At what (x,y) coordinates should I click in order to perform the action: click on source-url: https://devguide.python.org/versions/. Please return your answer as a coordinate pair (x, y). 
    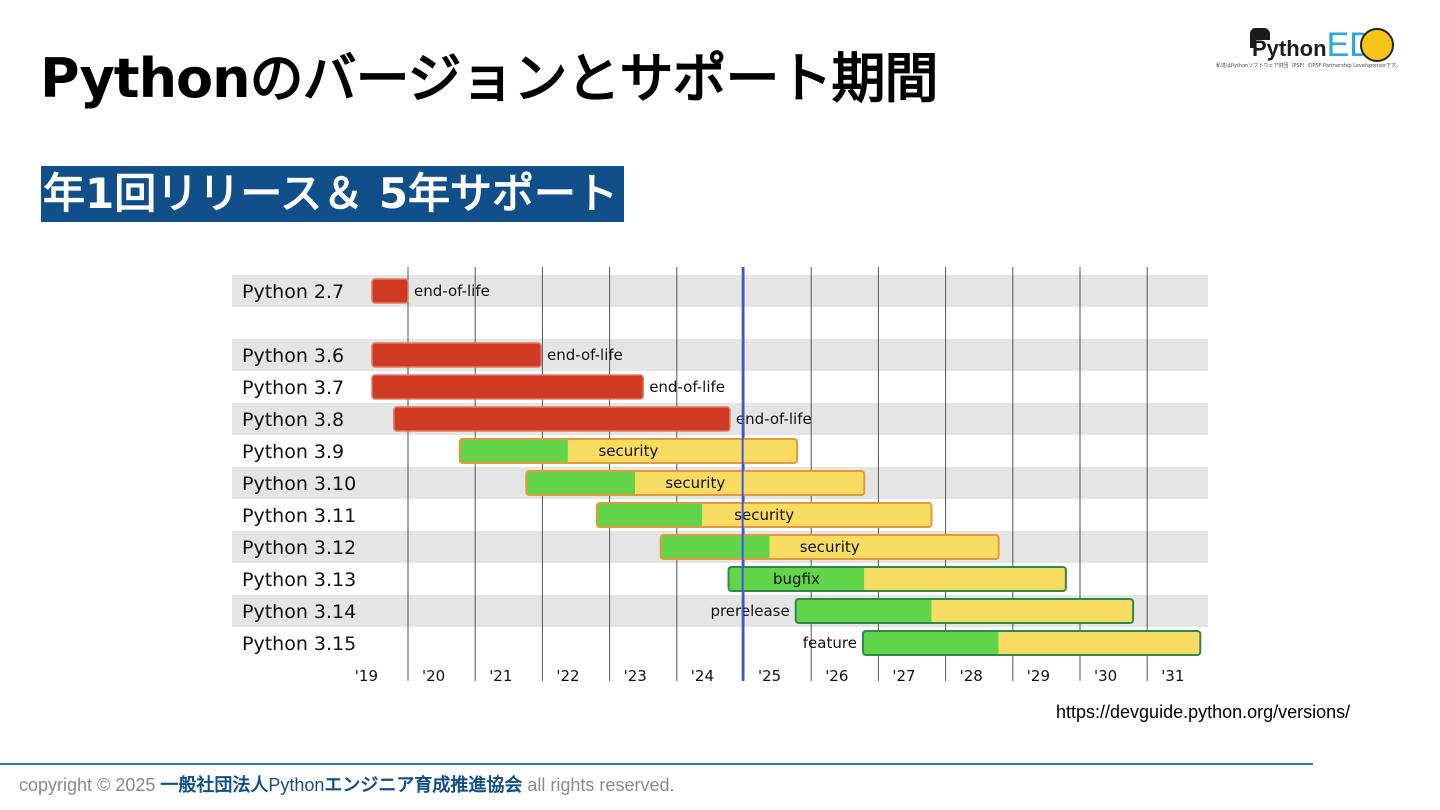
    Looking at the image, I should click on (1203, 712).